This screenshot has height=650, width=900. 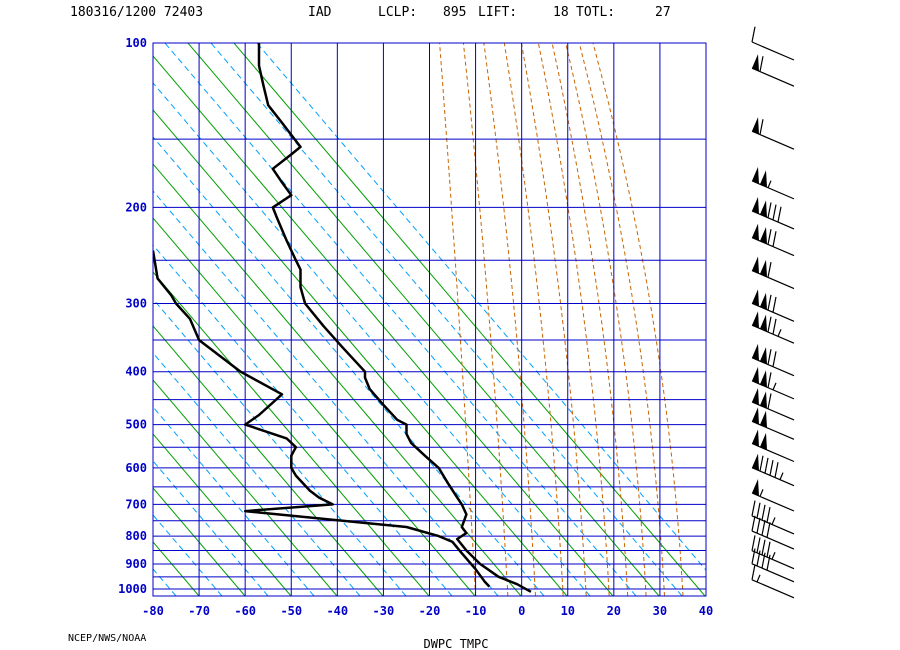 I want to click on wind-barbs, so click(x=773, y=312).